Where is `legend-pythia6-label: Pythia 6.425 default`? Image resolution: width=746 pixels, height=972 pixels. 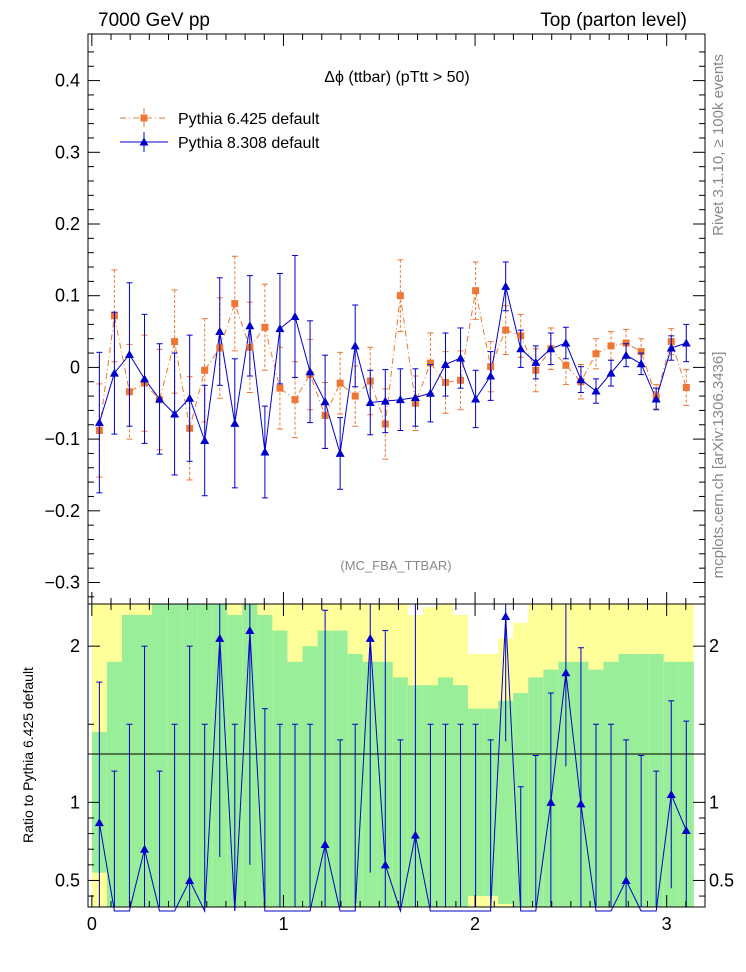
legend-pythia6-label: Pythia 6.425 default is located at coordinates (249, 119).